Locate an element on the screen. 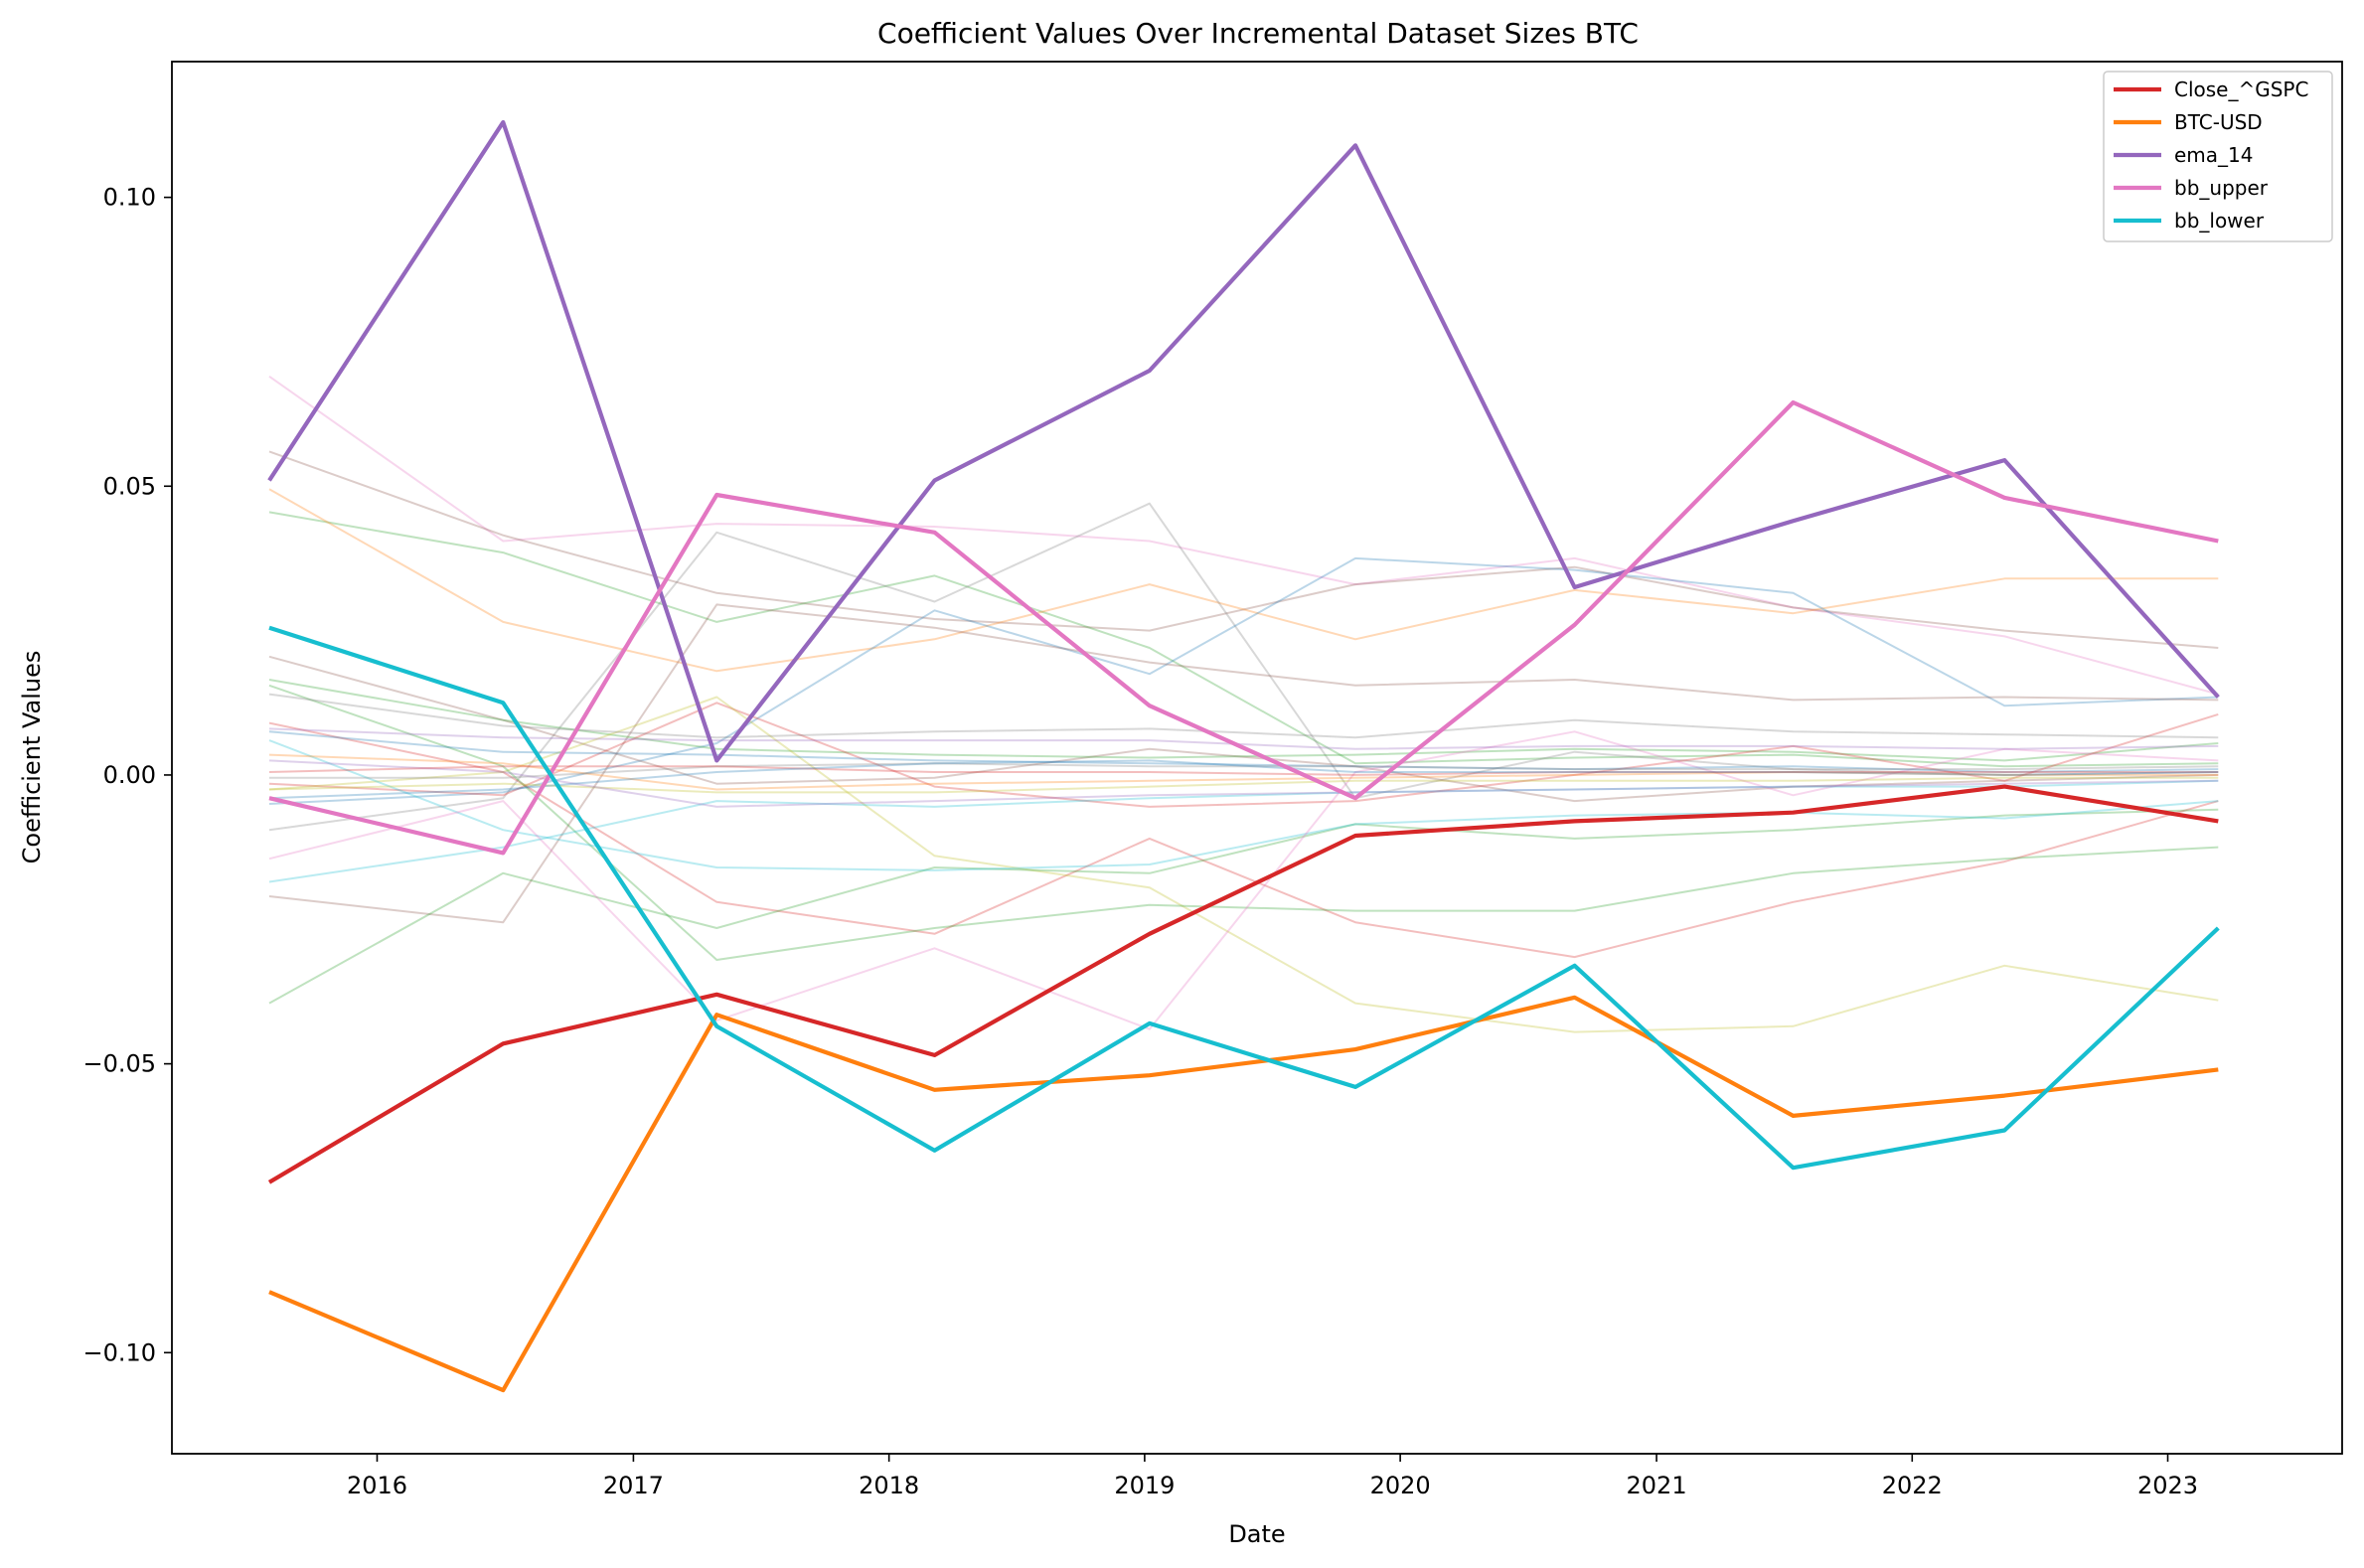 This screenshot has height=1568, width=2364. x-tick-label: 2017 is located at coordinates (633, 1485).